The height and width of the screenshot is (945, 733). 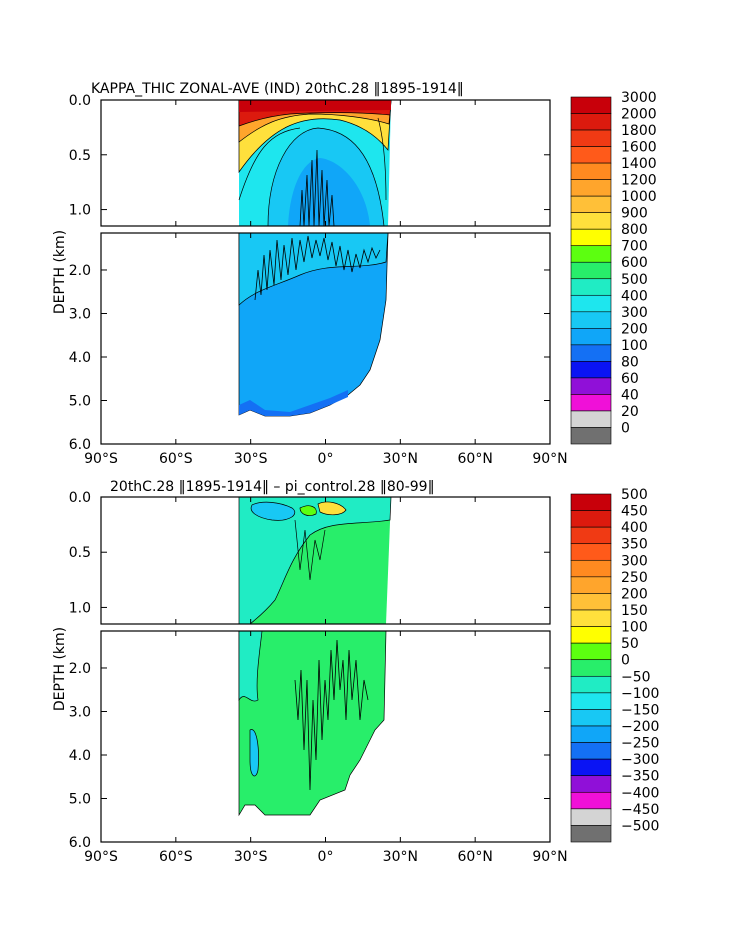 I want to click on p2-upper-cyan, so click(x=315, y=560).